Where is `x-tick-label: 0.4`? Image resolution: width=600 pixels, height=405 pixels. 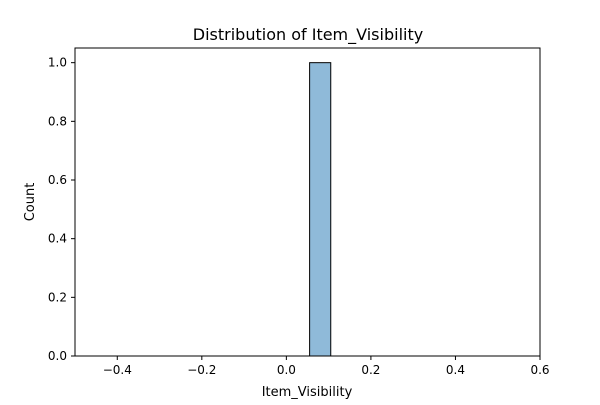
x-tick-label: 0.4 is located at coordinates (455, 370).